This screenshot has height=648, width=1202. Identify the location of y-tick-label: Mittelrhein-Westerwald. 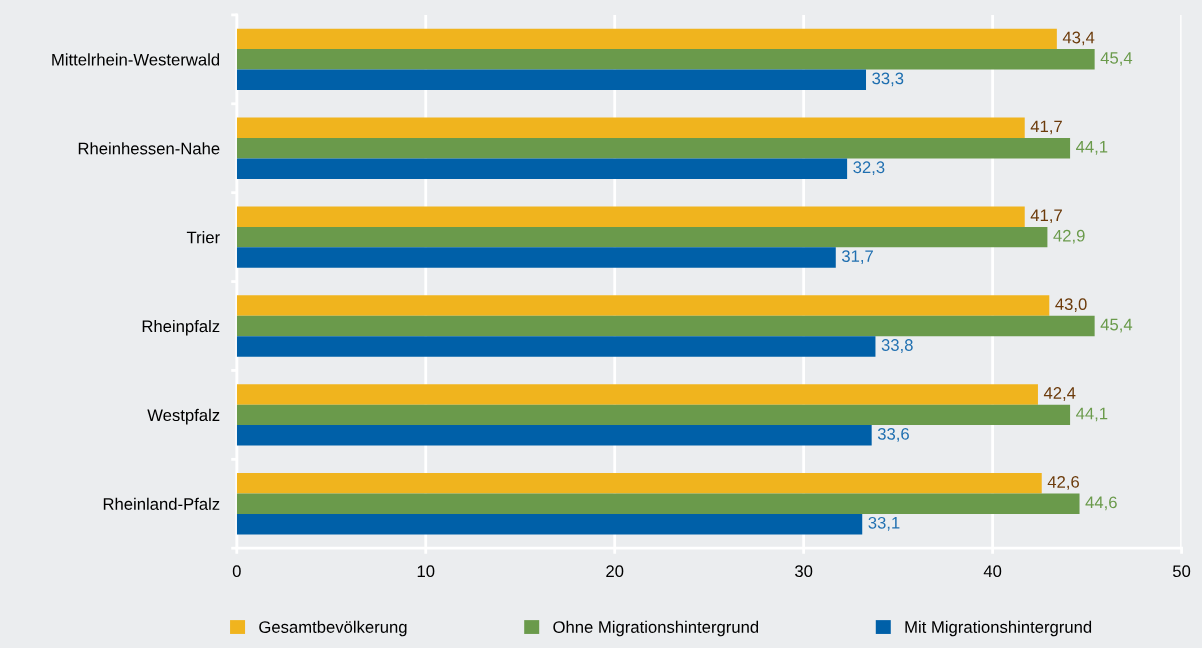
(136, 59).